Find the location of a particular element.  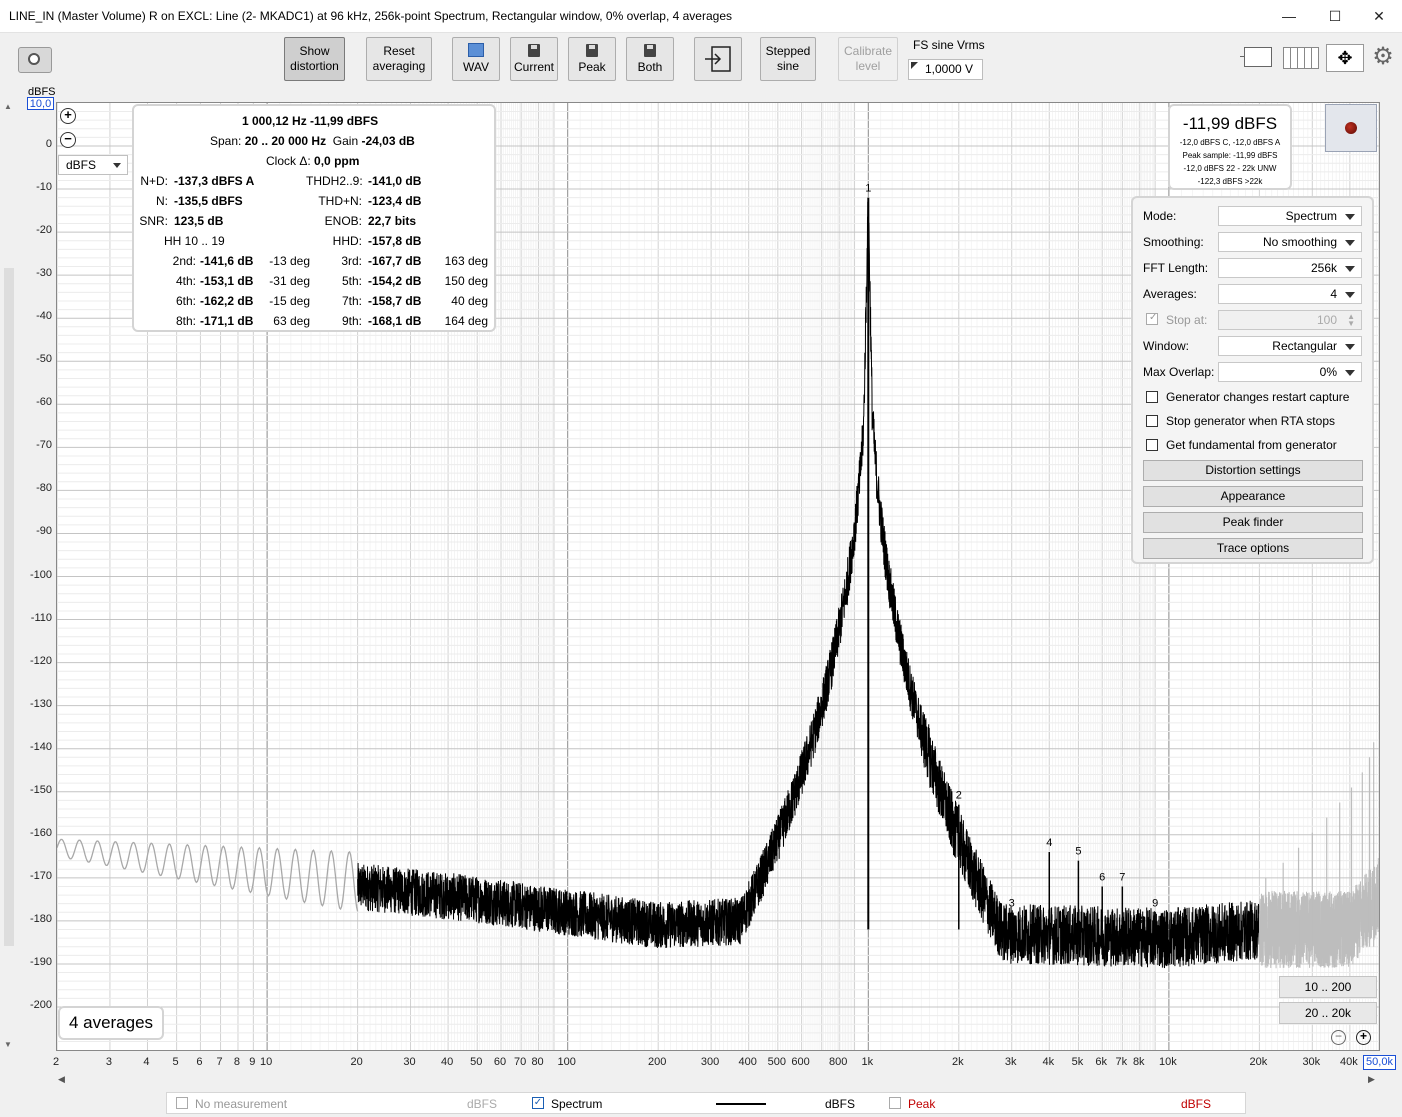

harmonic-a-0: 2nd: is located at coordinates (184, 261).